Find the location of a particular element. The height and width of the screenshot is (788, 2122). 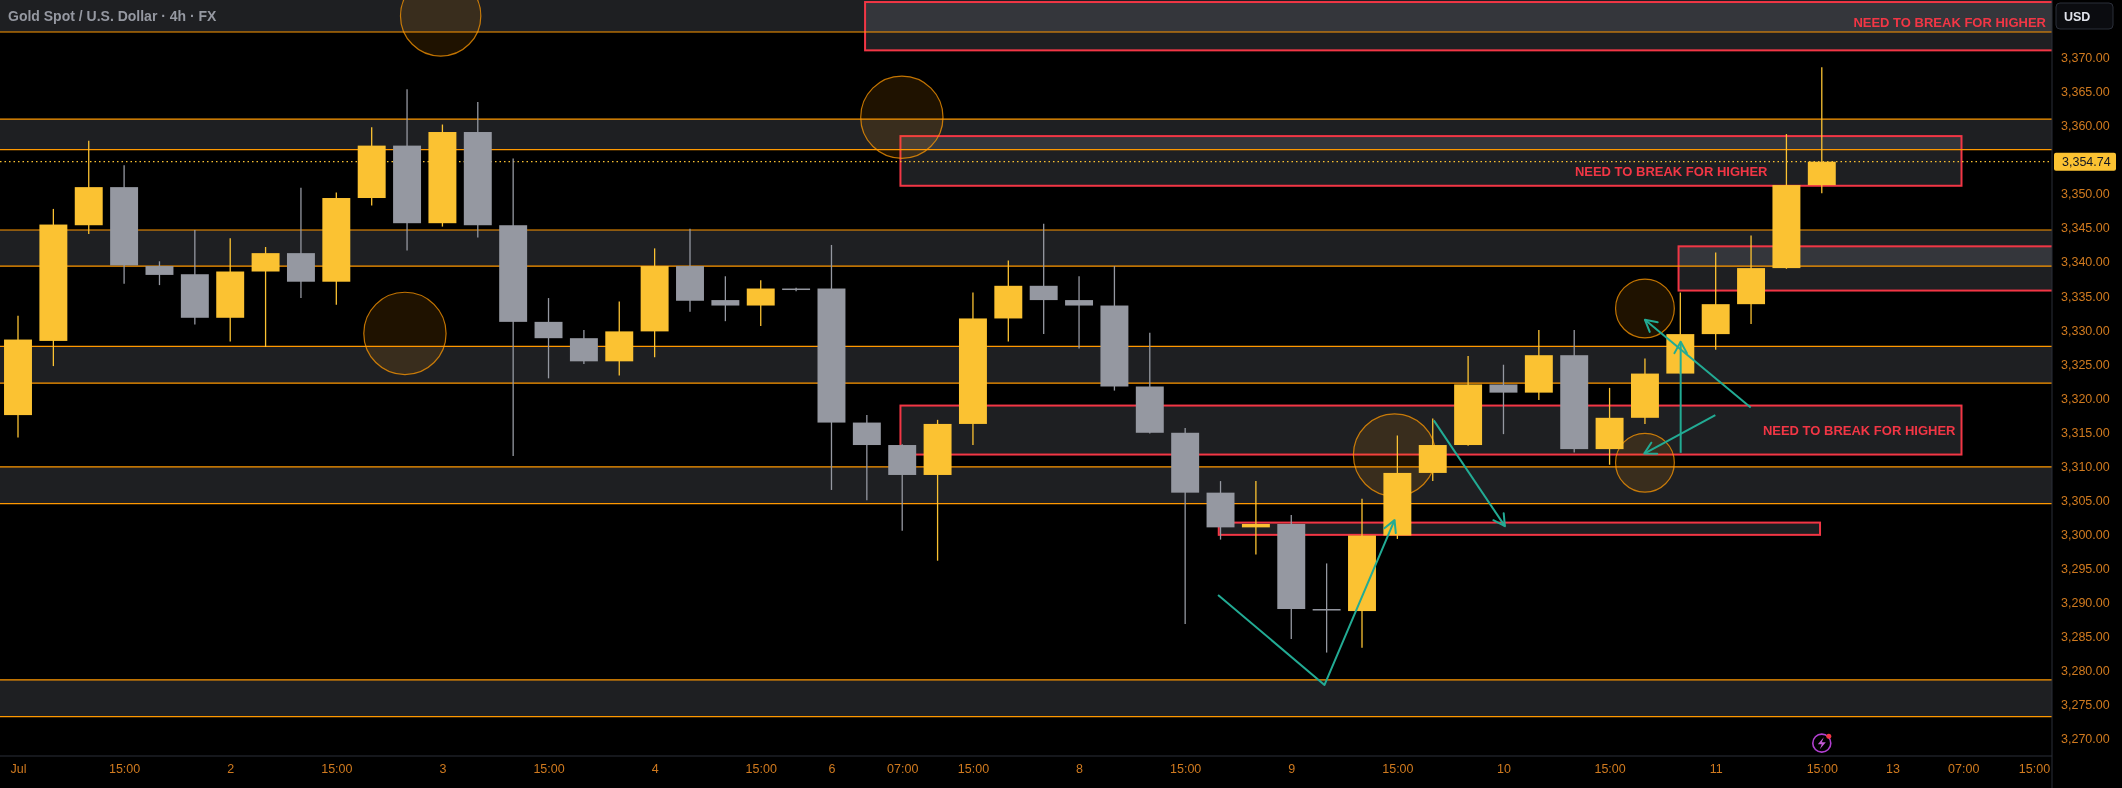

y-tick-label: 3,290.00 is located at coordinates (2085, 602).